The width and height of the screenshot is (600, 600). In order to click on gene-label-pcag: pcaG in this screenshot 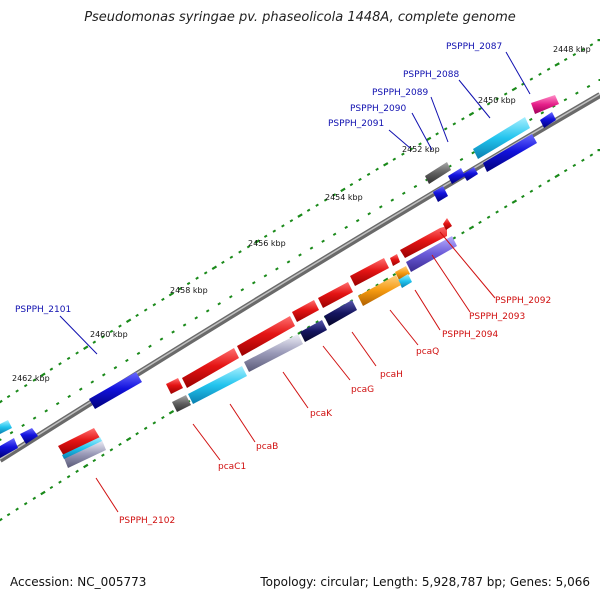, I will do `click(362, 390)`.